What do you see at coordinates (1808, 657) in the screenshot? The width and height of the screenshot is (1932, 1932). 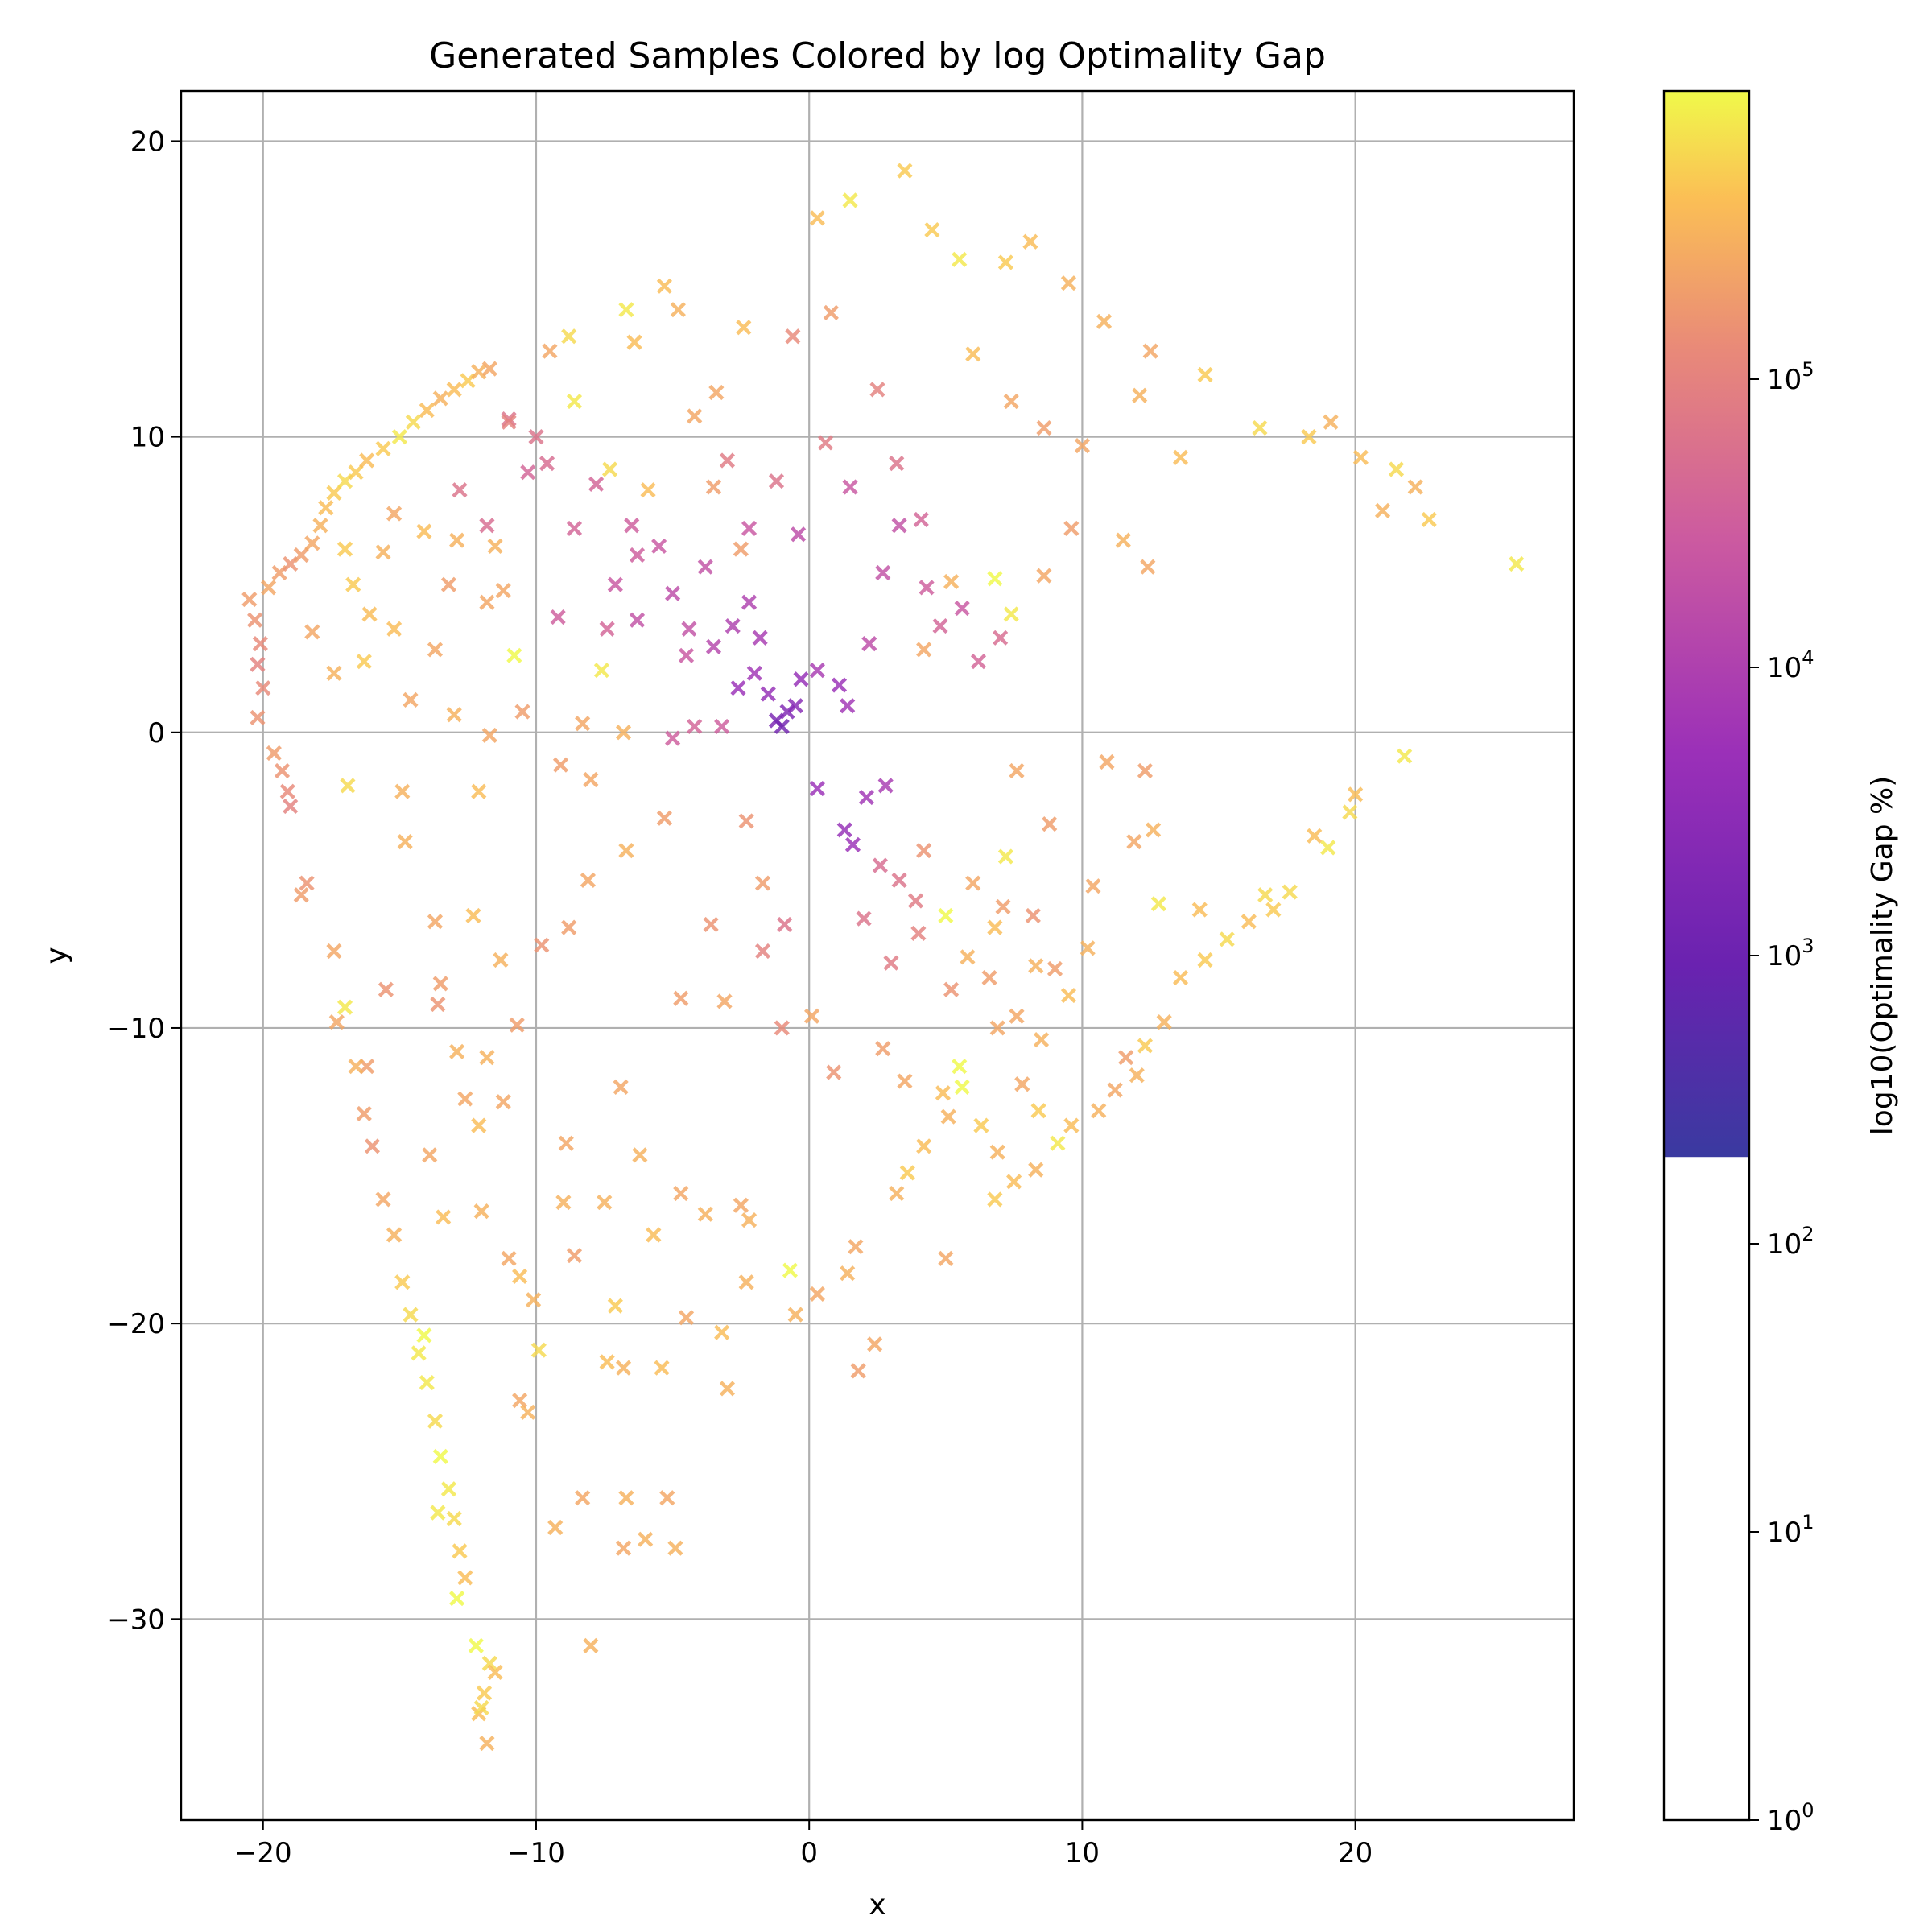 I see `colorbar-tick-exponent: 4` at bounding box center [1808, 657].